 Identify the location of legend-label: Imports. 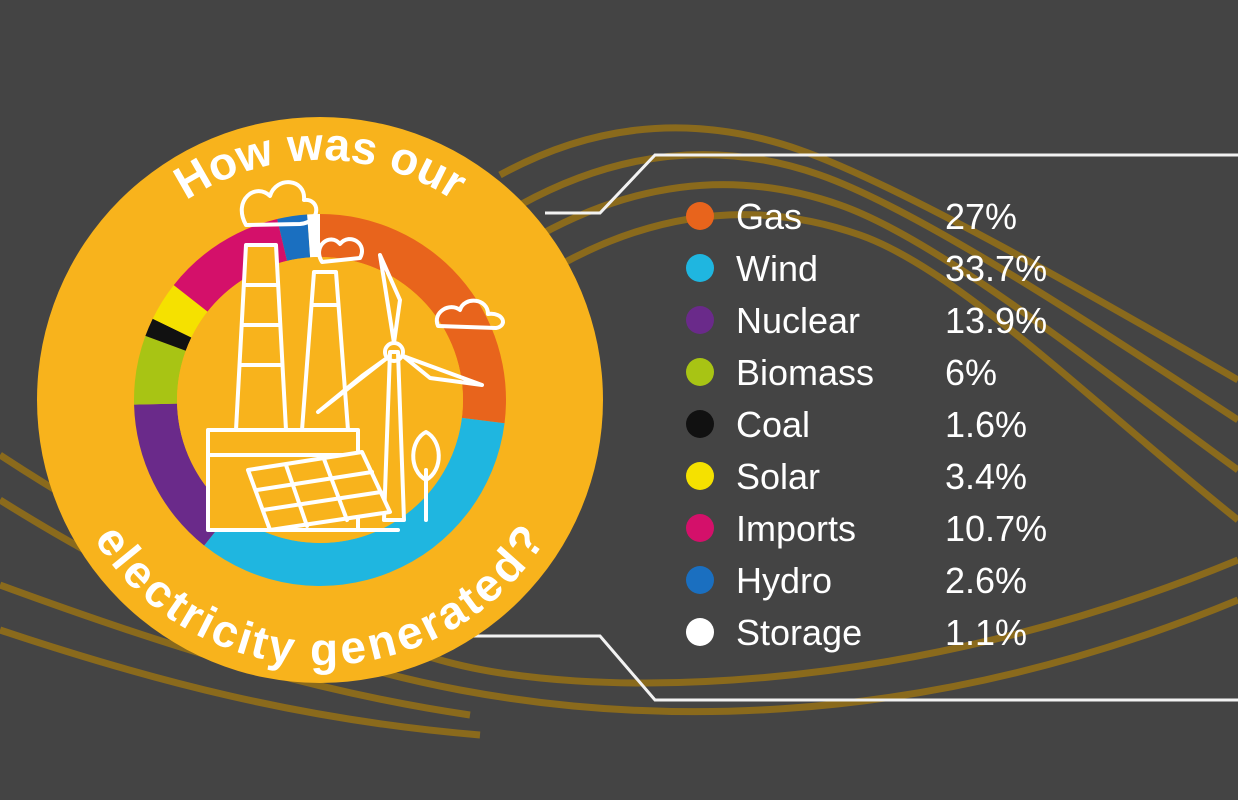
(796, 528).